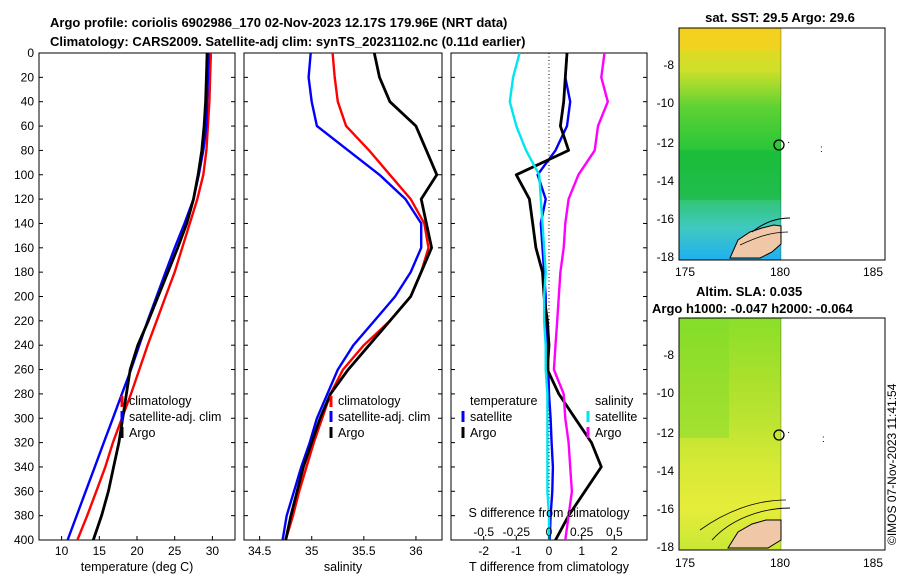  What do you see at coordinates (312, 551) in the screenshot?
I see `x-tick-label: 35` at bounding box center [312, 551].